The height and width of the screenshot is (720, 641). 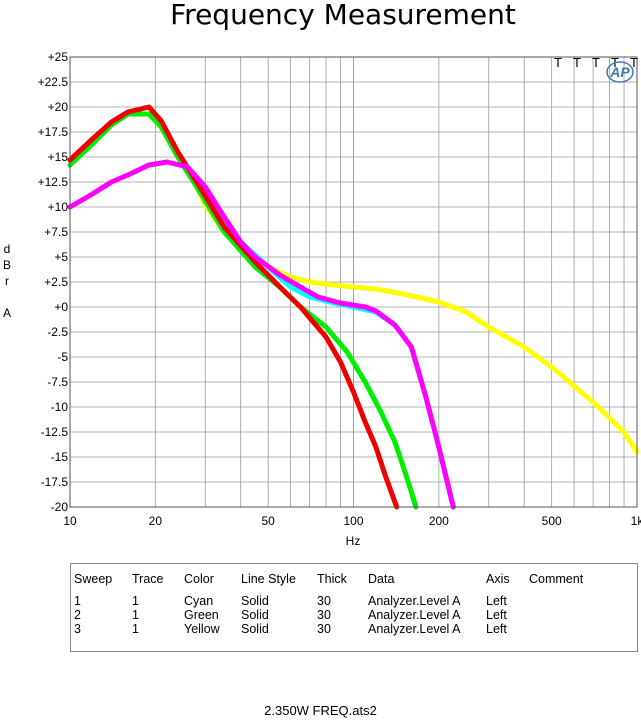 What do you see at coordinates (58, 157) in the screenshot?
I see `y-tick-label: +15` at bounding box center [58, 157].